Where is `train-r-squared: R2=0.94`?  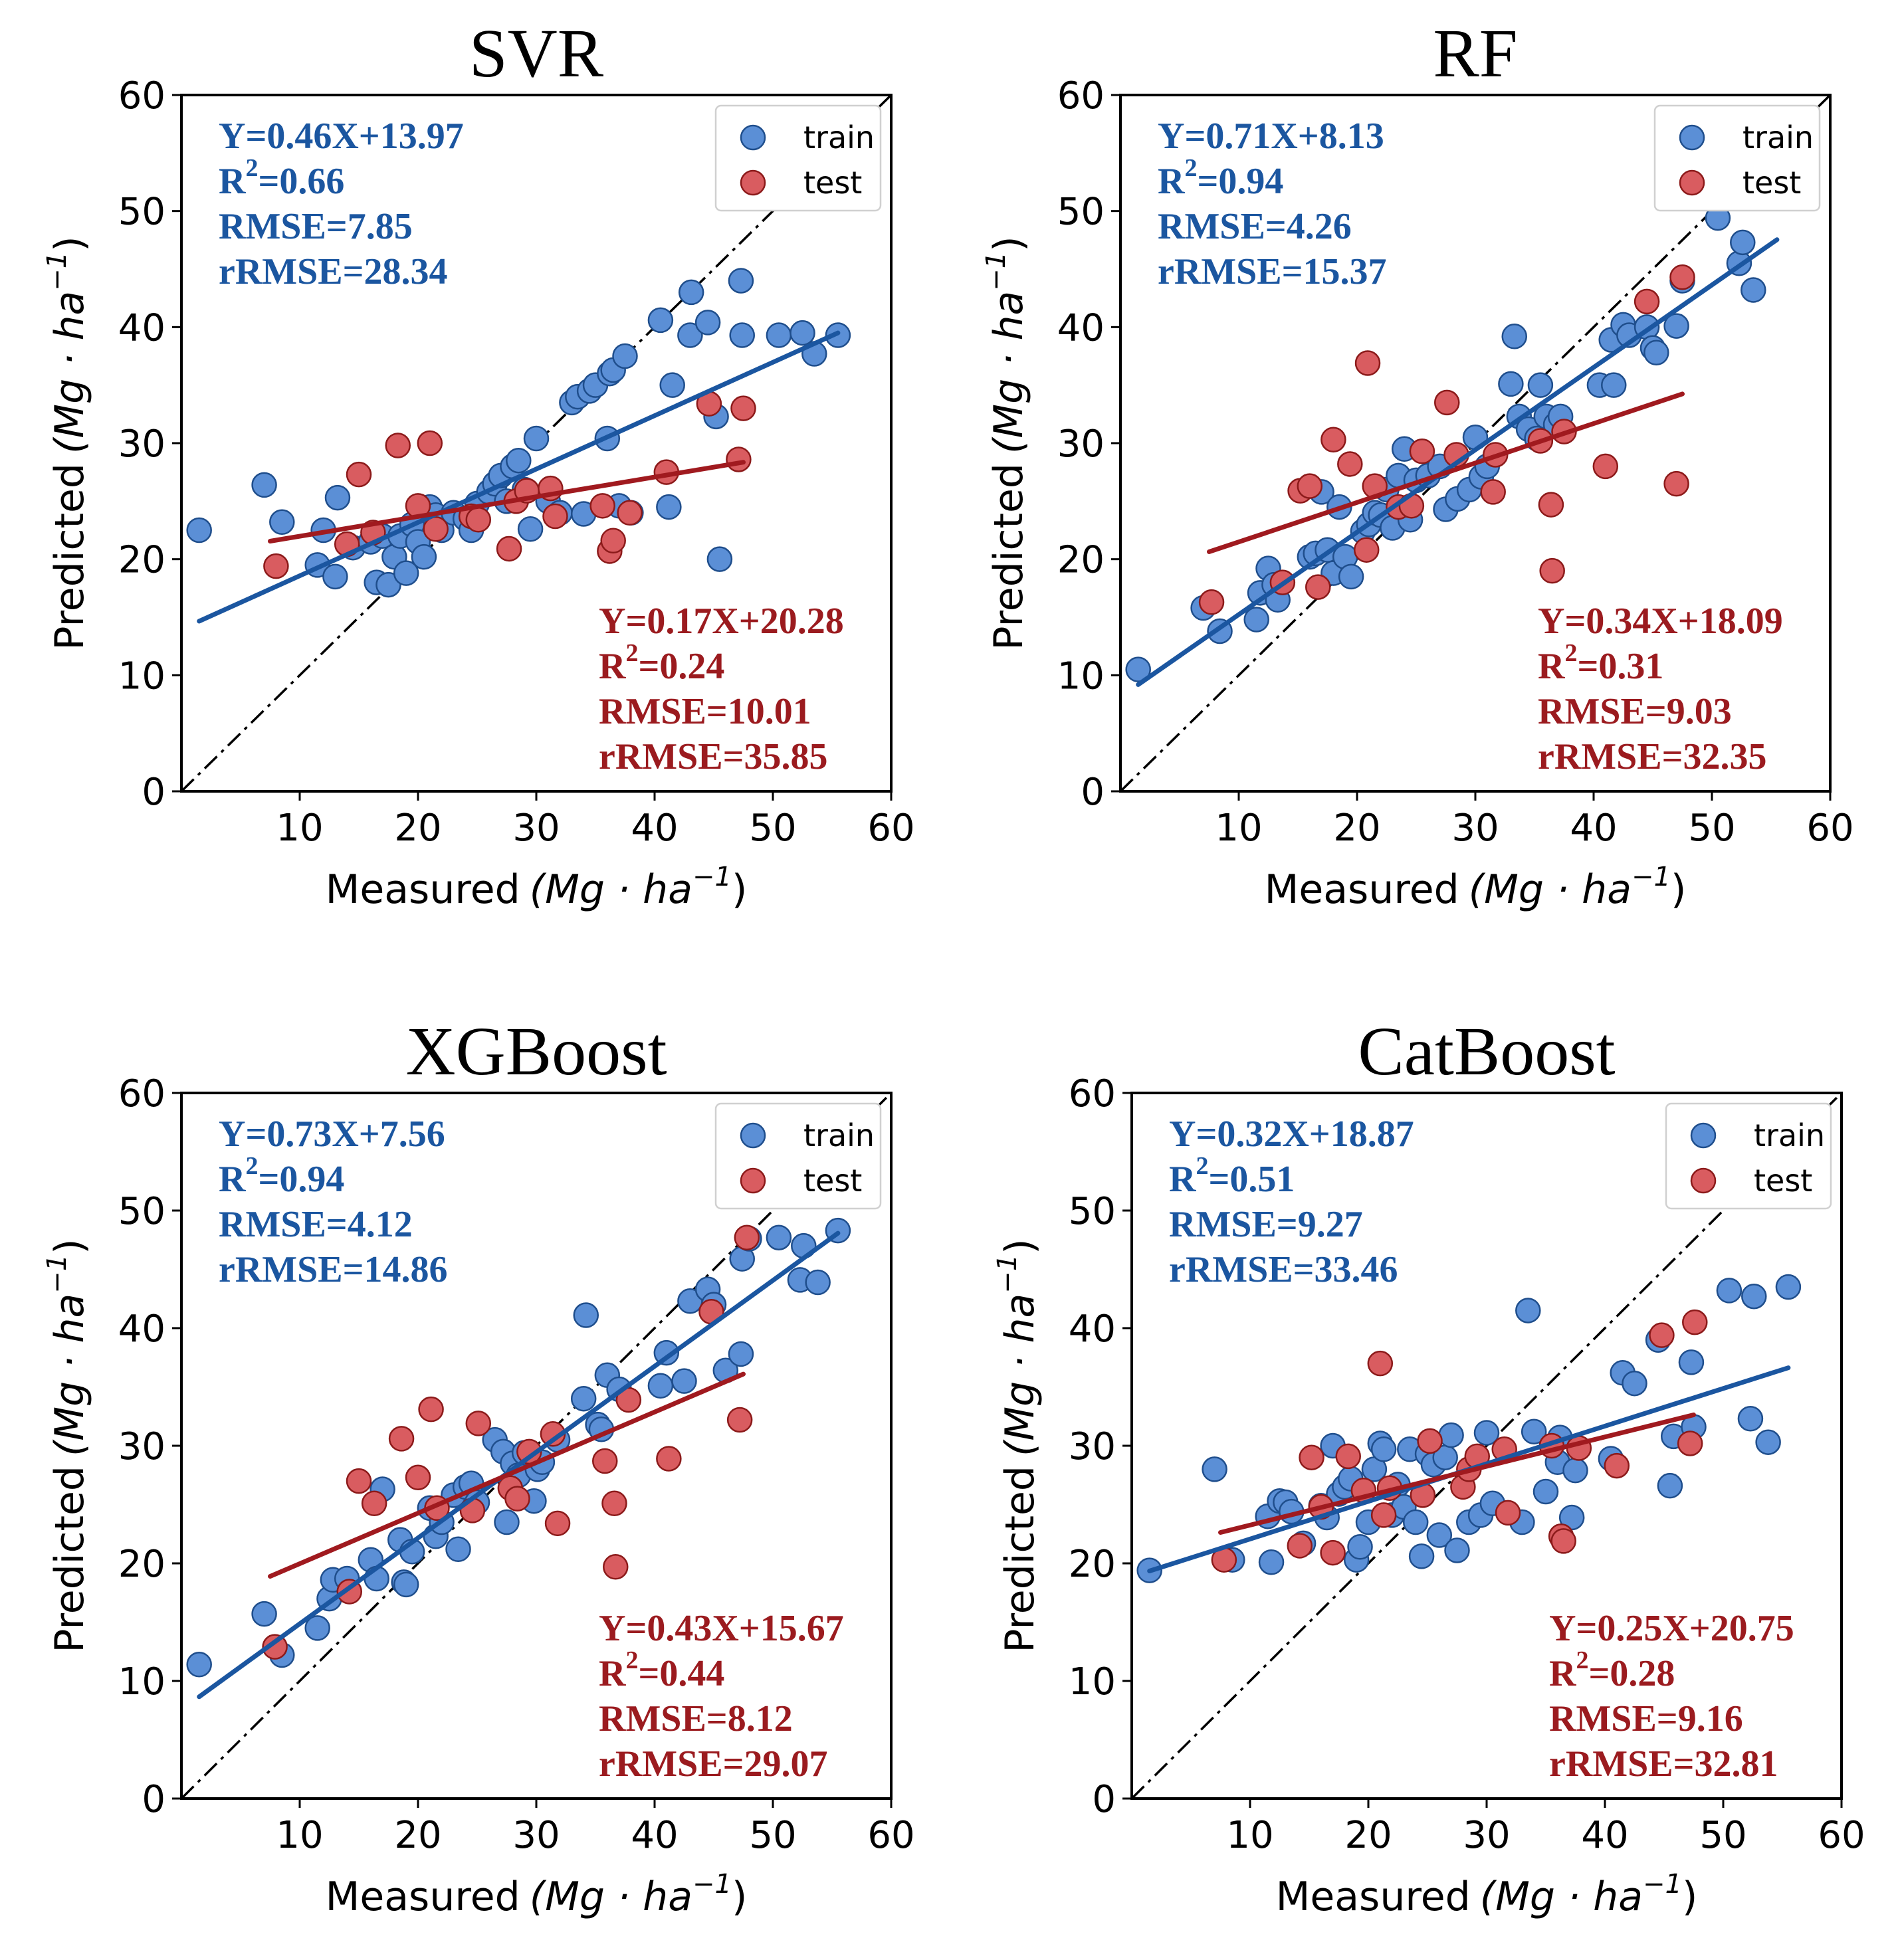
train-r-squared: R2=0.94 is located at coordinates (281, 1176).